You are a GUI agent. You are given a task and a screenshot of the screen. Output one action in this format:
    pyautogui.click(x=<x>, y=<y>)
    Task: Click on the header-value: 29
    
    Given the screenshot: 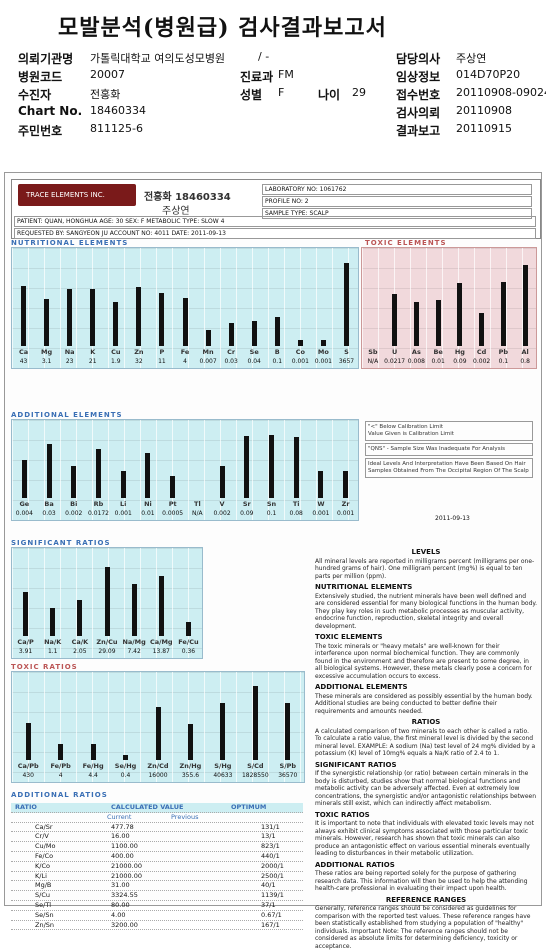 What is the action you would take?
    pyautogui.click(x=359, y=92)
    